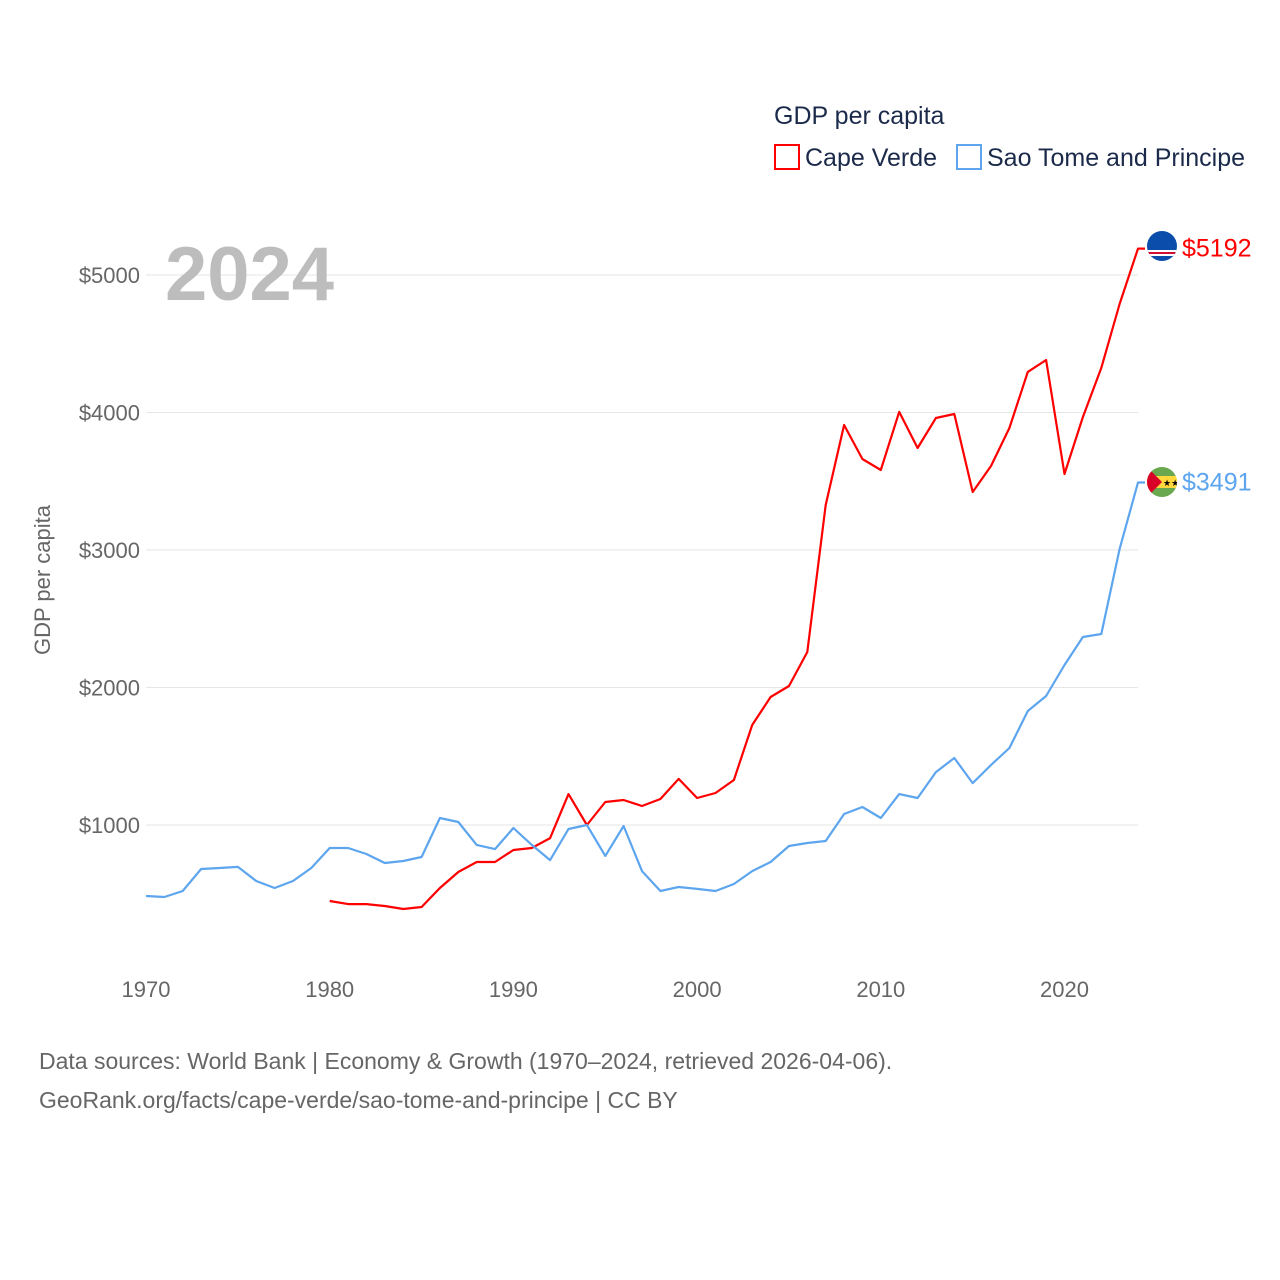 The height and width of the screenshot is (1280, 1280). I want to click on y-tick-label: $1000, so click(109, 825).